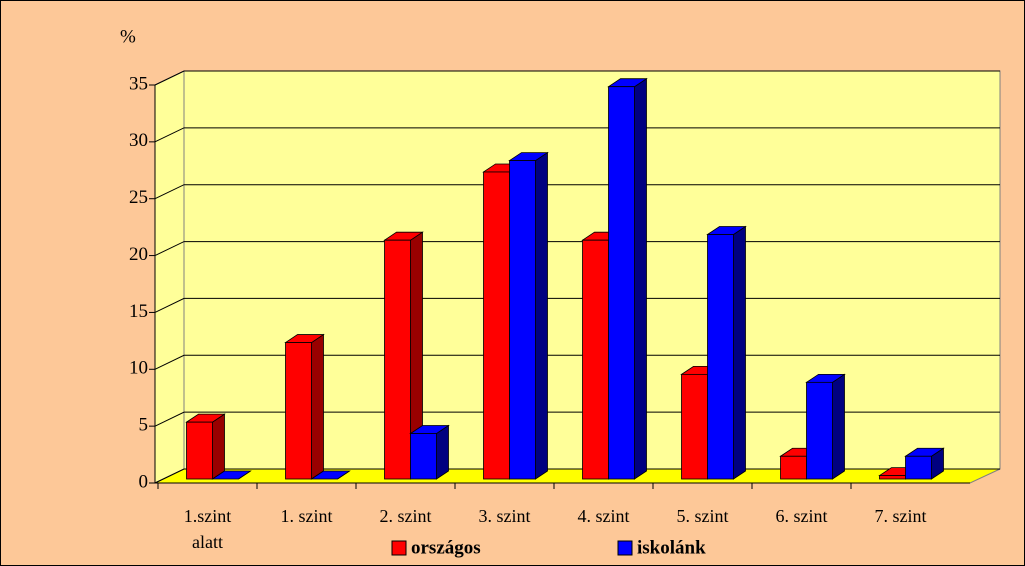 This screenshot has height=566, width=1025. What do you see at coordinates (446, 547) in the screenshot?
I see `legend-label: országos` at bounding box center [446, 547].